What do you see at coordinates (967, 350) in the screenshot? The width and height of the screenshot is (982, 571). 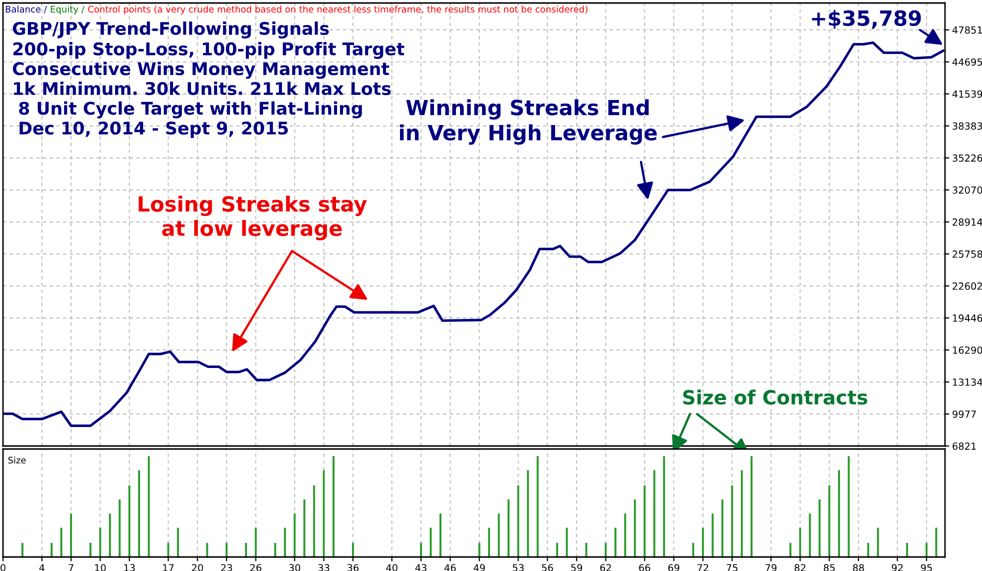 I see `y-tick-label: 16290` at bounding box center [967, 350].